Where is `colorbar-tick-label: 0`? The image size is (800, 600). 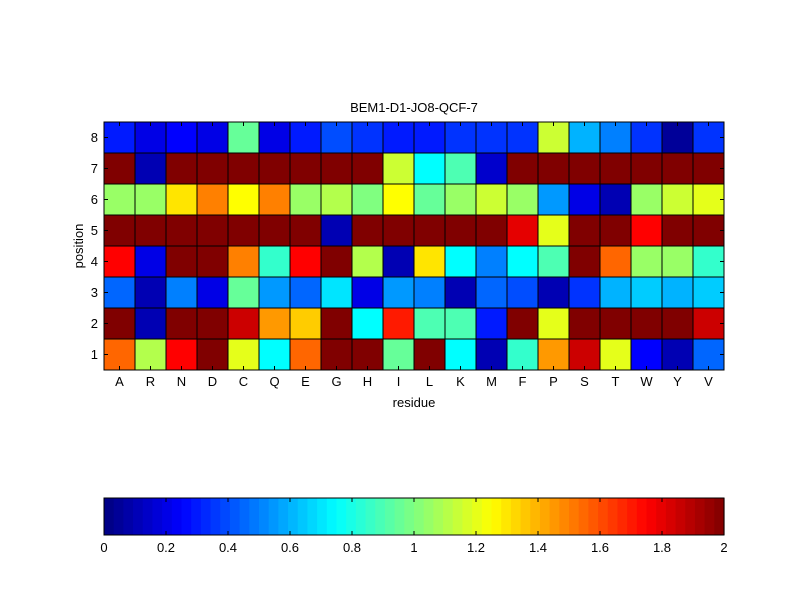 colorbar-tick-label: 0 is located at coordinates (103, 547).